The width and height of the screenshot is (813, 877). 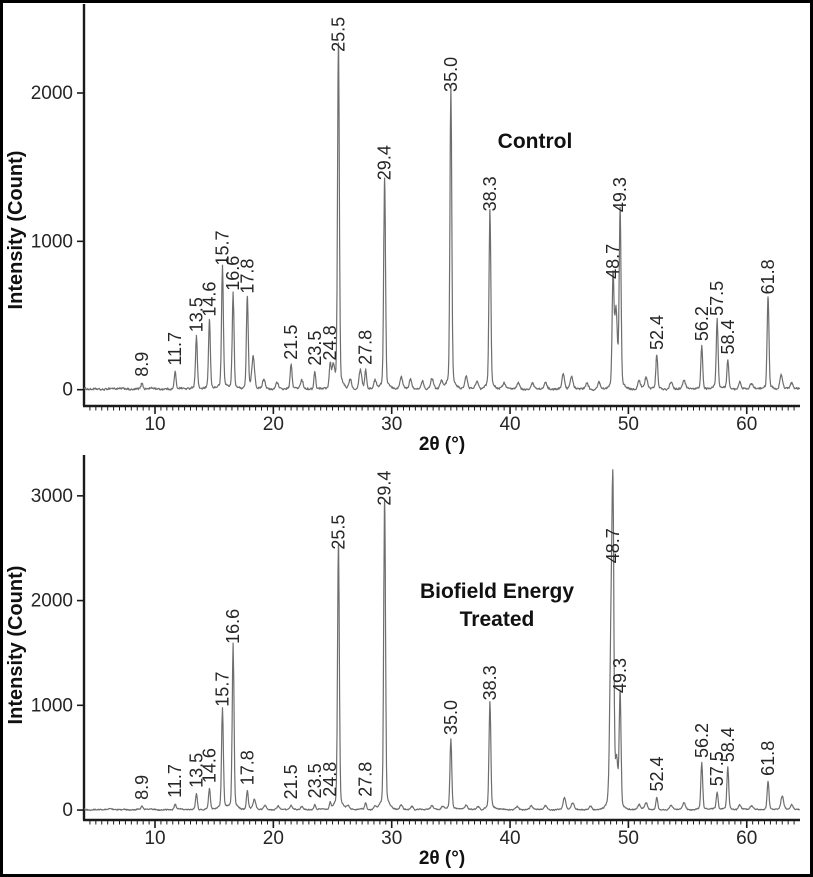 I want to click on sample-annotation-line: Treated, so click(x=497, y=619).